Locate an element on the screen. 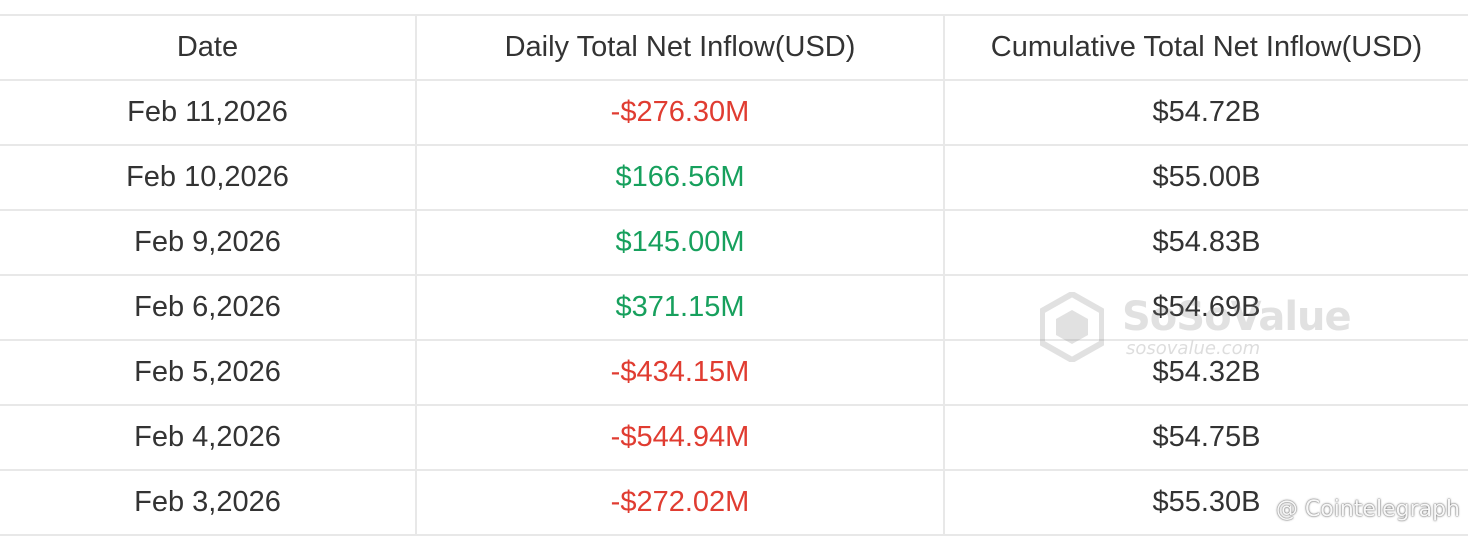  table-row: Feb 10,2026 $166.56M $55.00B is located at coordinates (734, 177).